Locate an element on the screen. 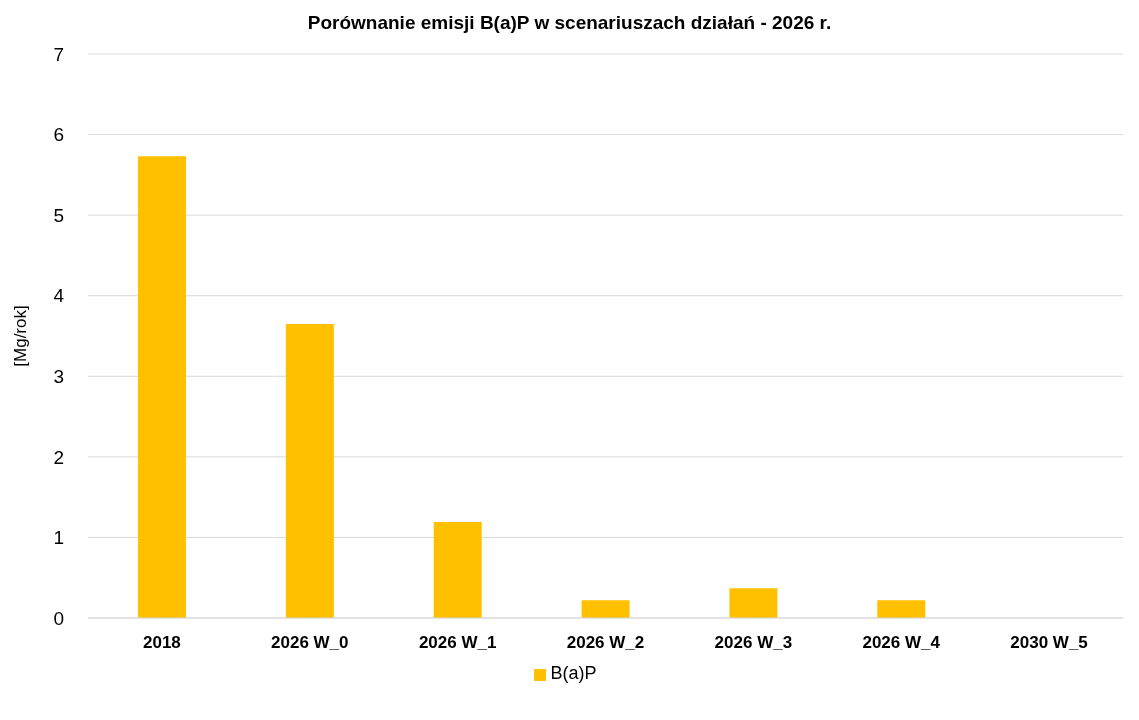 This screenshot has height=720, width=1139. x-tick-label: 2026 W_1 is located at coordinates (457, 643).